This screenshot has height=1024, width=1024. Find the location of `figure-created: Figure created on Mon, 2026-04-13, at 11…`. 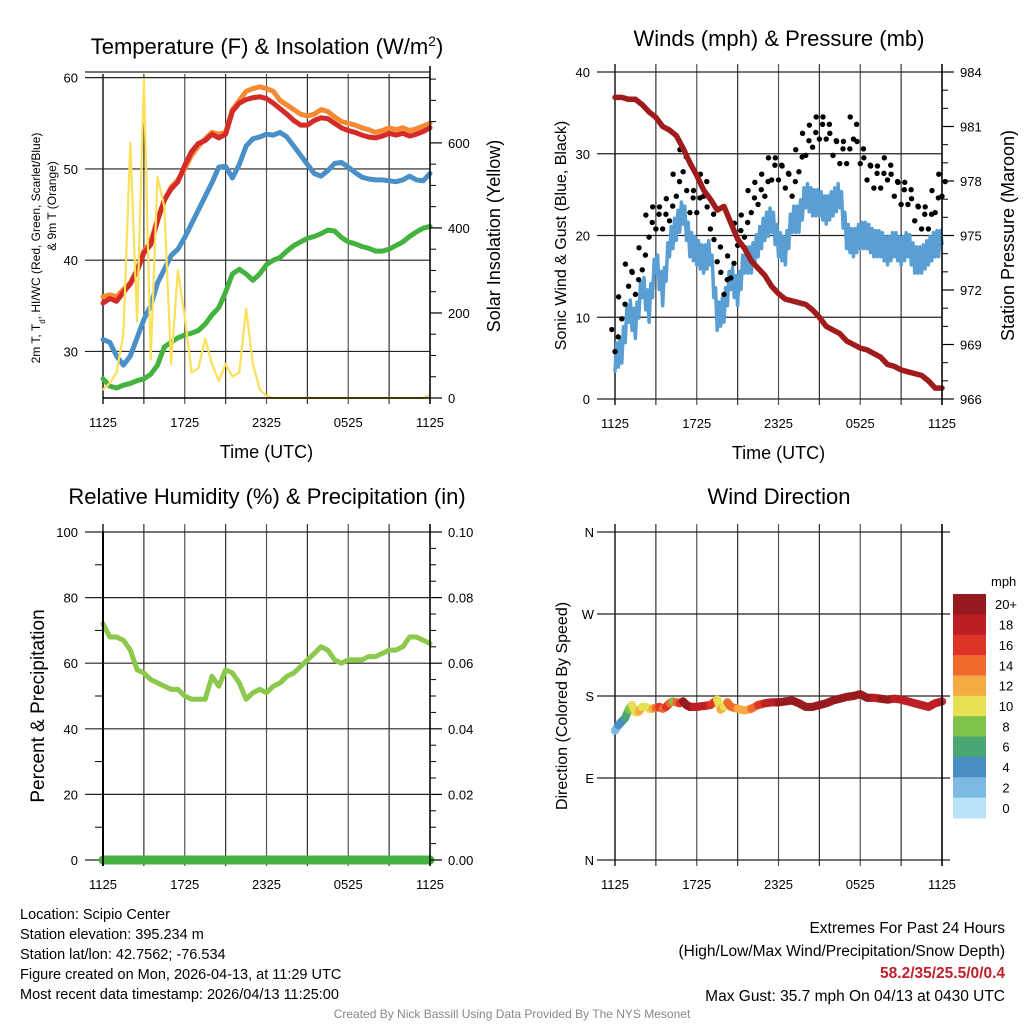

figure-created: Figure created on Mon, 2026-04-13, at 11… is located at coordinates (181, 975).